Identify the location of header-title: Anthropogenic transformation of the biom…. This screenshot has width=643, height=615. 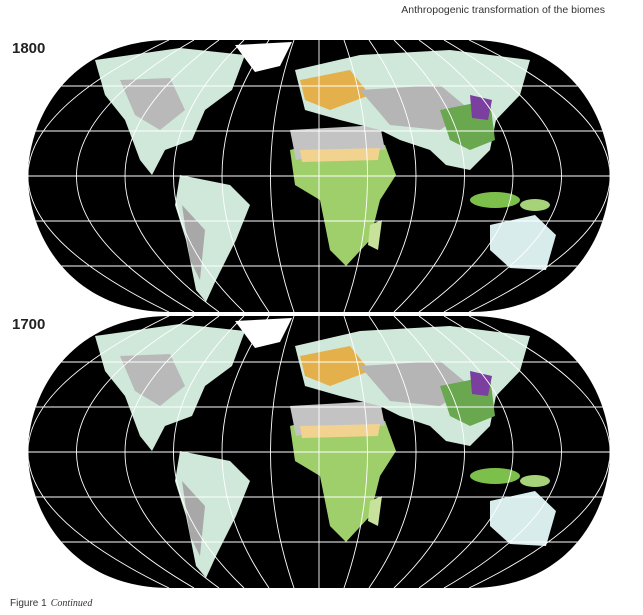
(503, 10).